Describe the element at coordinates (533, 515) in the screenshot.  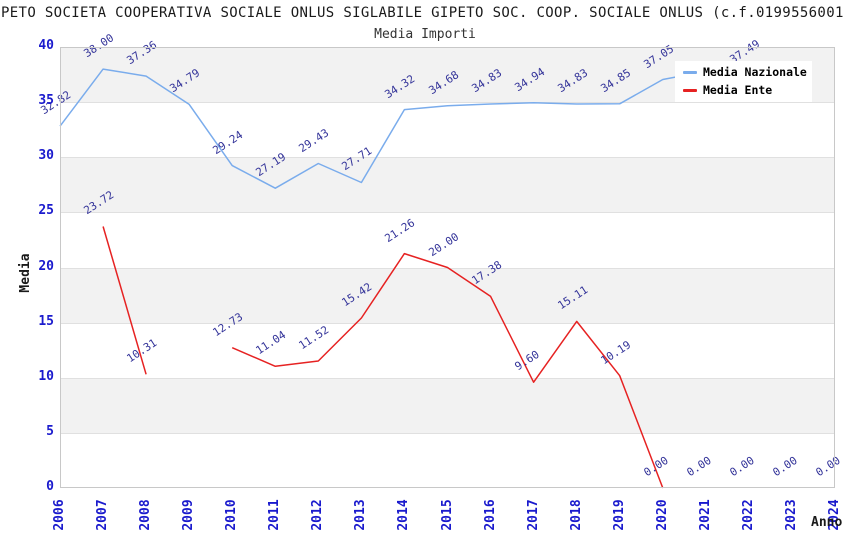
I see `x-tick-label: 2017` at that location.